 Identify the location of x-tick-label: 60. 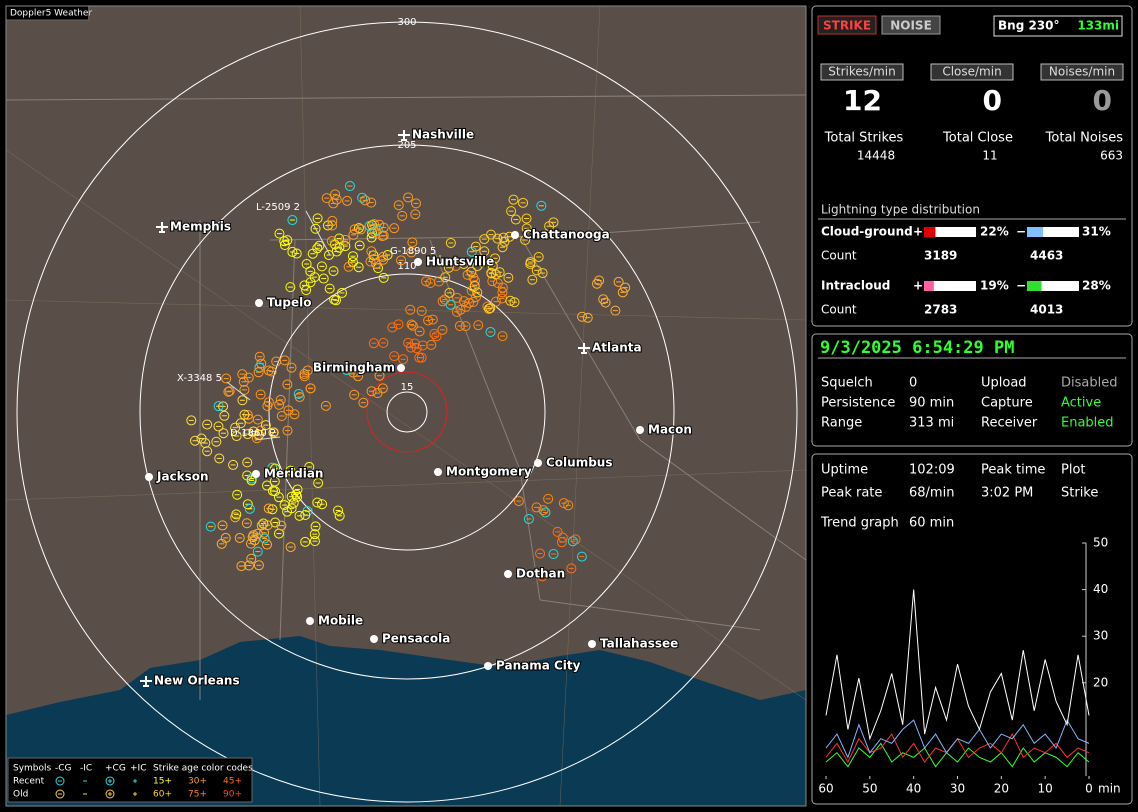
(825, 789).